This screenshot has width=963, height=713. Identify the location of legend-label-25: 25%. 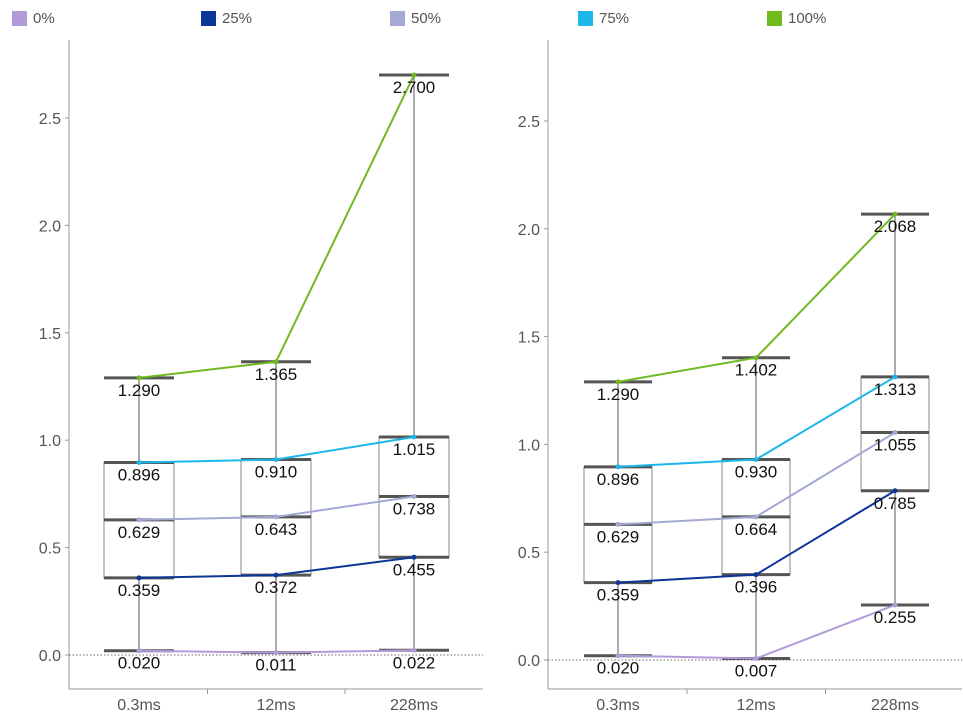
(237, 18).